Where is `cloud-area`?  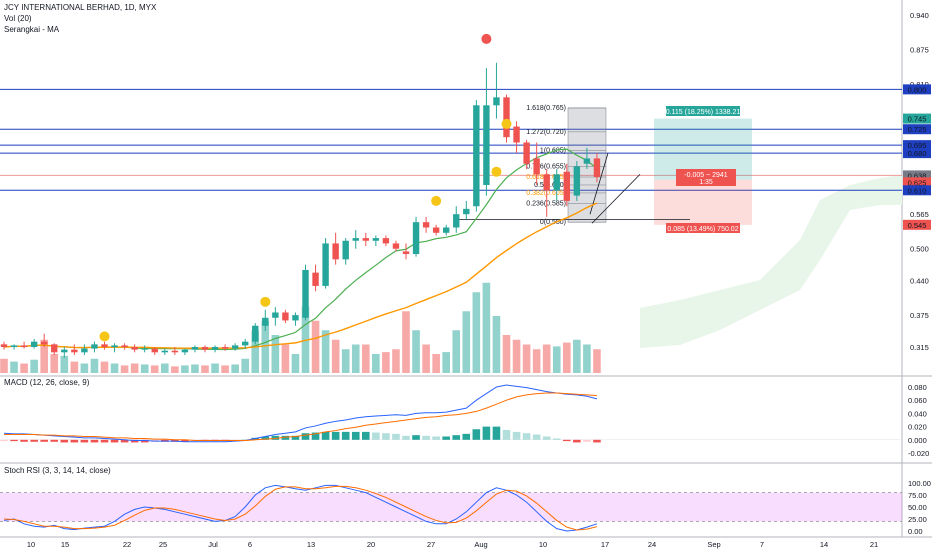 cloud-area is located at coordinates (771, 261).